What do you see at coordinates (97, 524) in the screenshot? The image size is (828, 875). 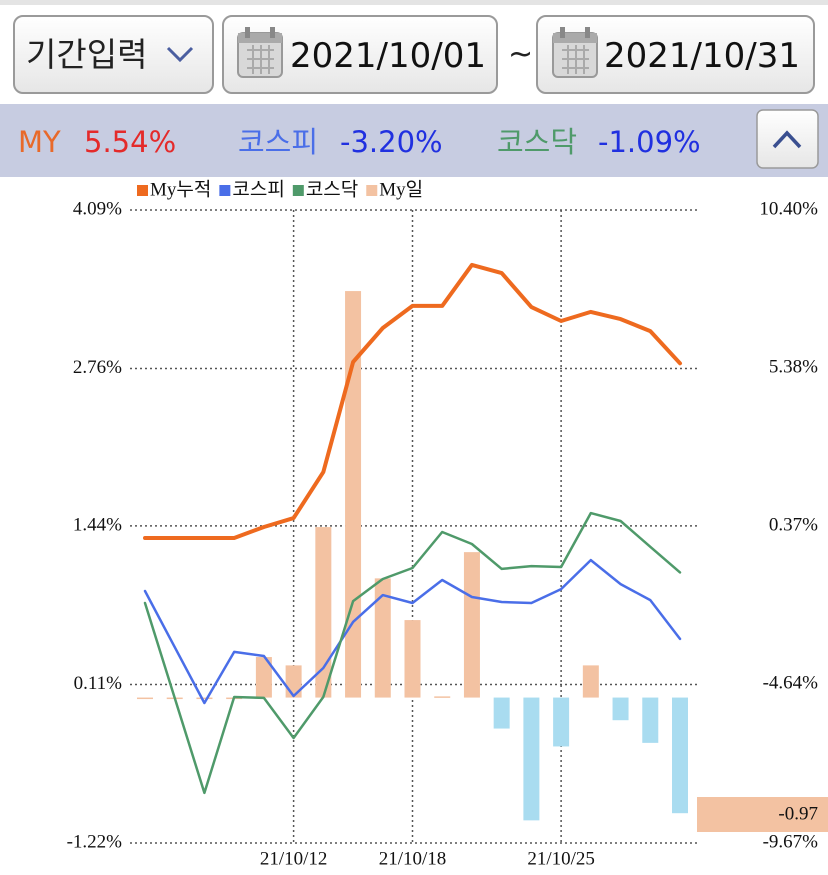 I see `y-tick-label: 1.44%` at bounding box center [97, 524].